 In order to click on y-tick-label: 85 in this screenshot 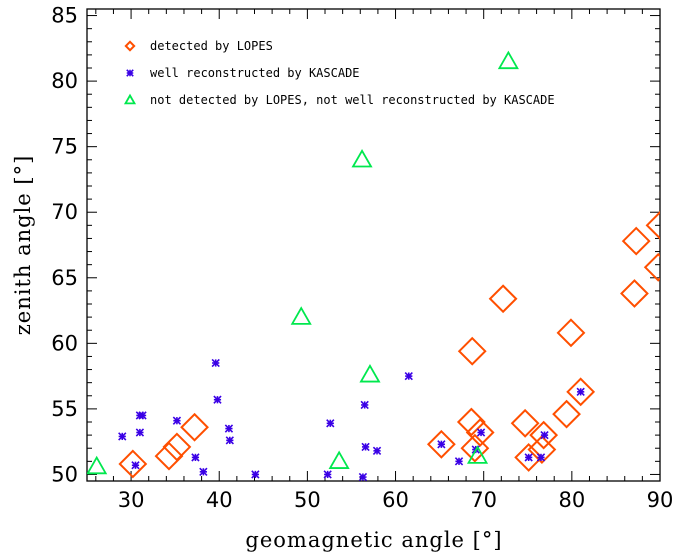, I will do `click(64, 16)`.